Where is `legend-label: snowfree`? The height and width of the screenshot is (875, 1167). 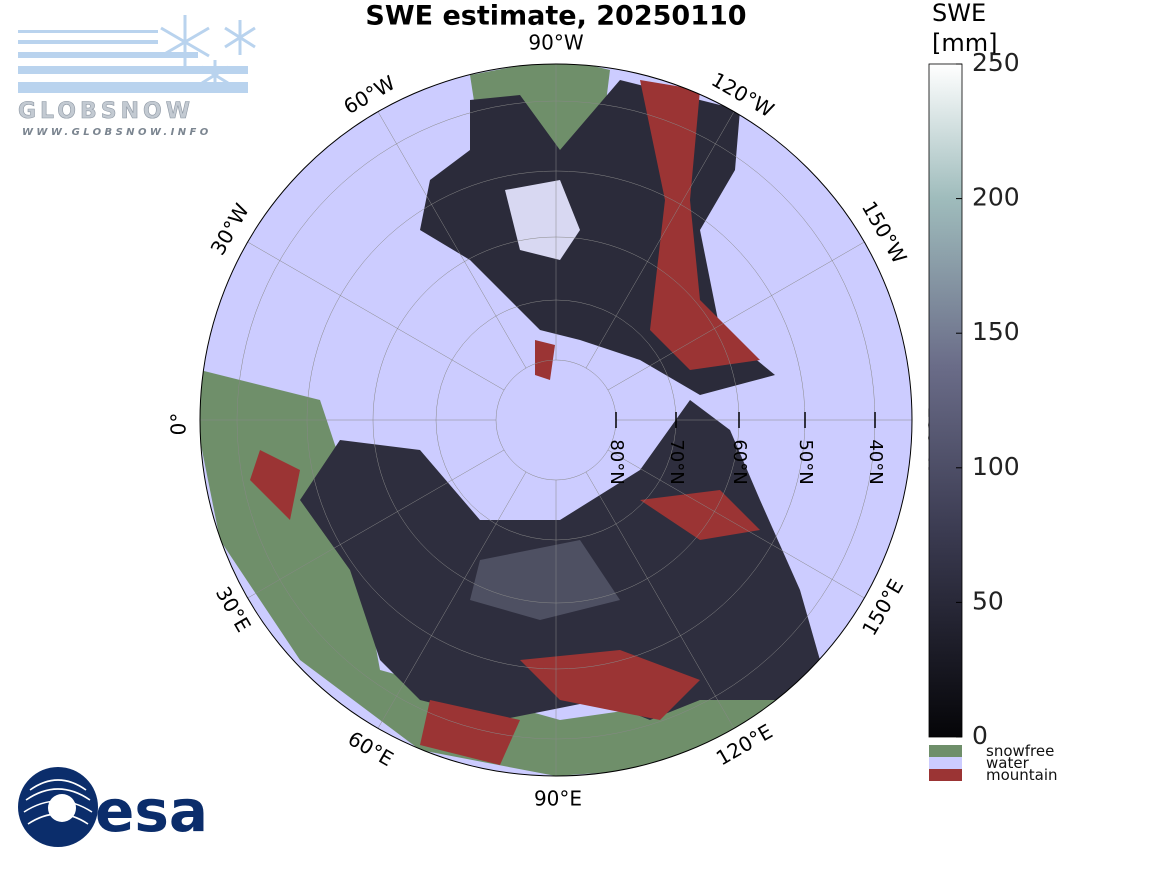 legend-label: snowfree is located at coordinates (1020, 751).